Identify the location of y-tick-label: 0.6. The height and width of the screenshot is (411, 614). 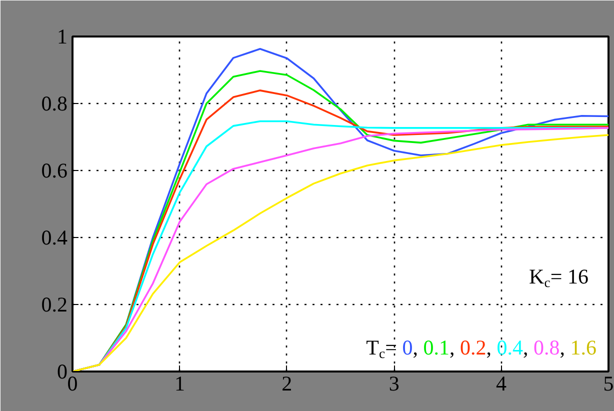
(54, 170).